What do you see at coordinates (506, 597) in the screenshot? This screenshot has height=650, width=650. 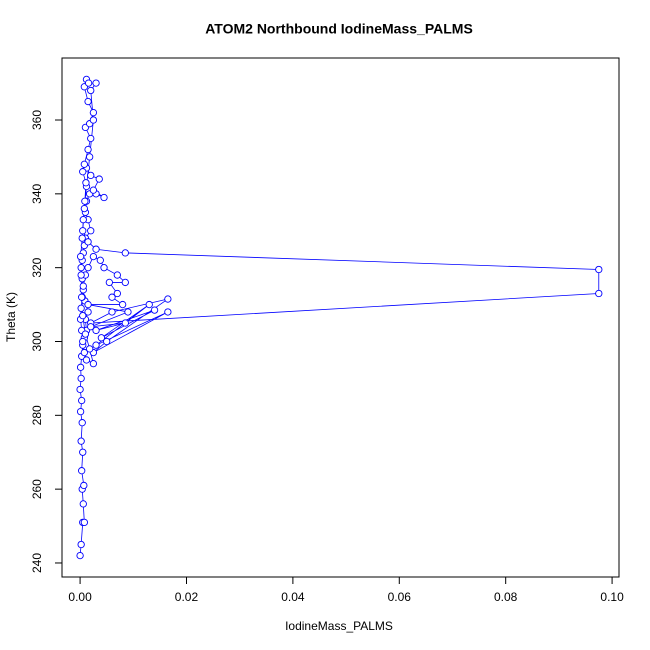 I see `x-tick-label: 0.08` at bounding box center [506, 597].